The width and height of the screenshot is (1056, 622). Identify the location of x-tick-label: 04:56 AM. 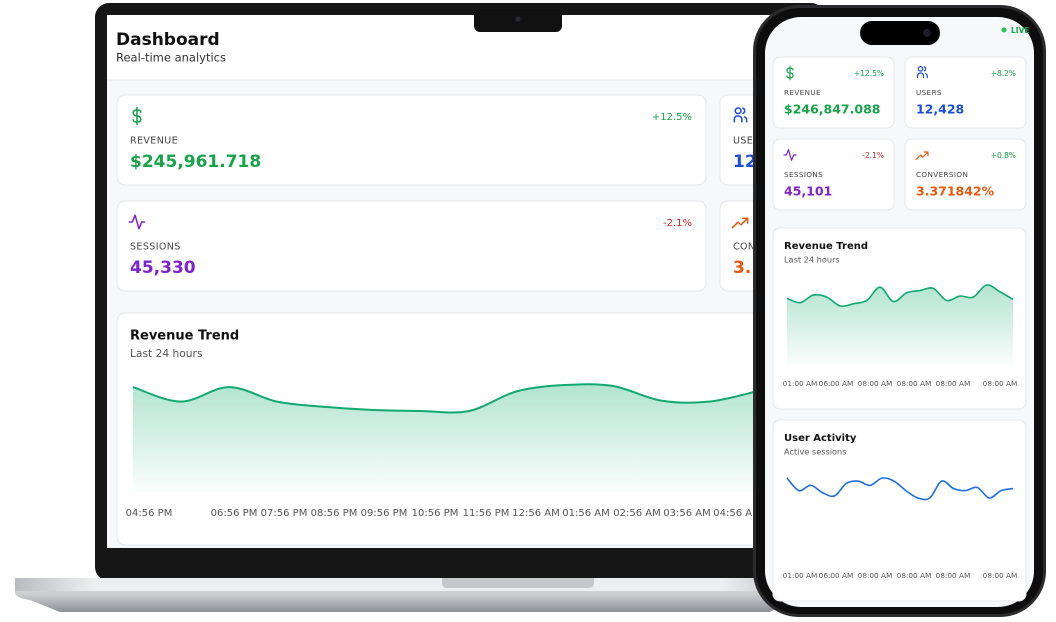
(736, 513).